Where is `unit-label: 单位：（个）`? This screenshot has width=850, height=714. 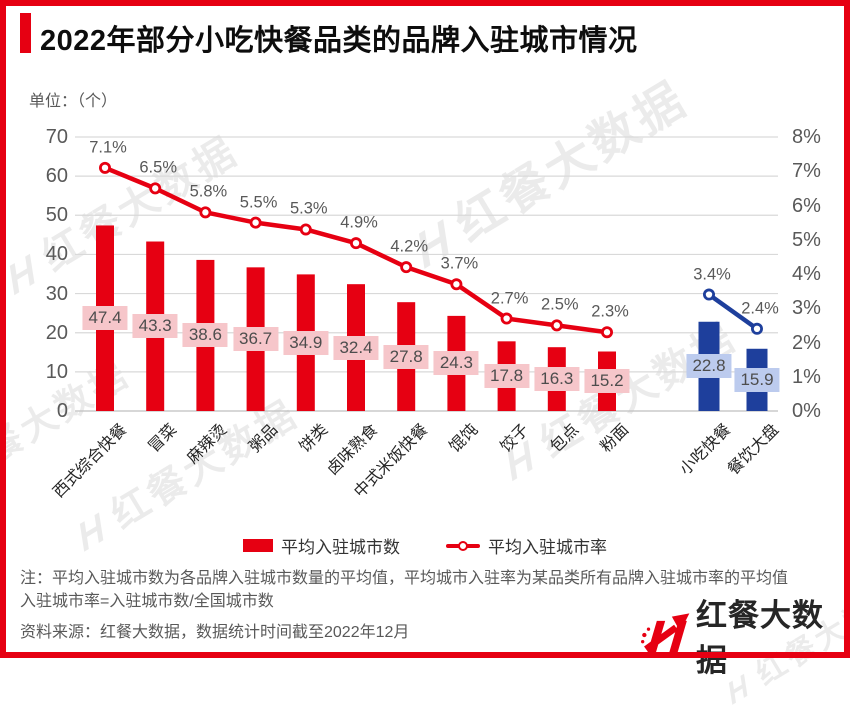 unit-label: 单位：（个） is located at coordinates (73, 101).